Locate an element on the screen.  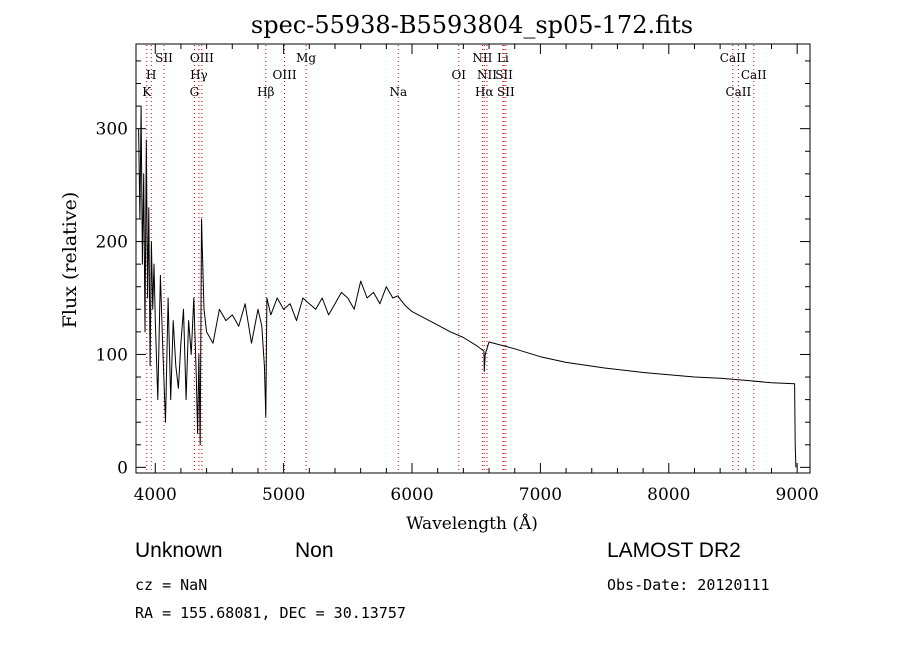
line-label-8: Mg is located at coordinates (306, 58).